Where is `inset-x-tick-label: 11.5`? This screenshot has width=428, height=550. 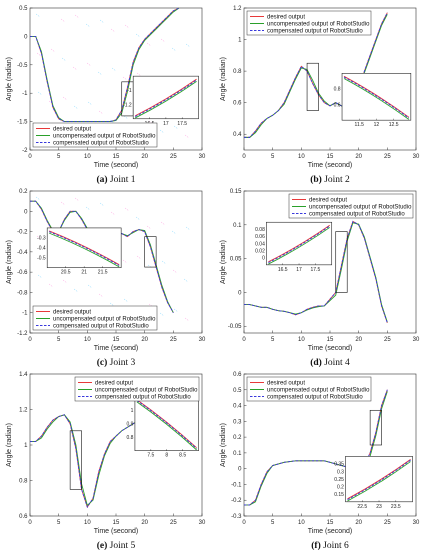
inset-x-tick-label: 11.5 is located at coordinates (360, 125).